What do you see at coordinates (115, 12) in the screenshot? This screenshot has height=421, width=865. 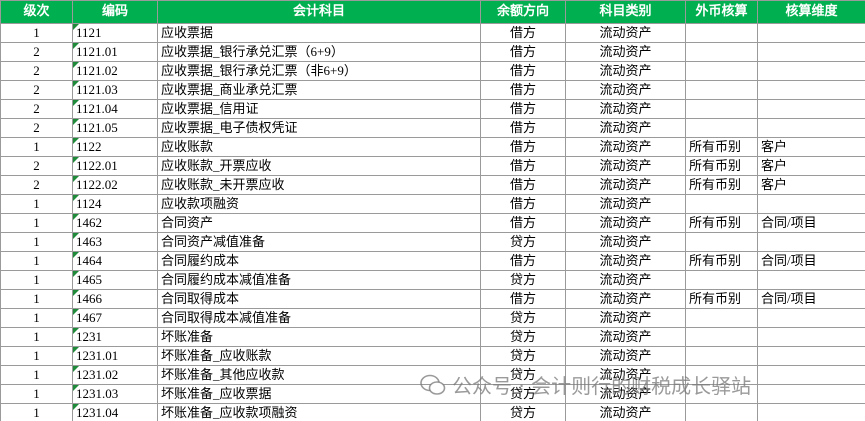 I see `header-cell: 编码` at bounding box center [115, 12].